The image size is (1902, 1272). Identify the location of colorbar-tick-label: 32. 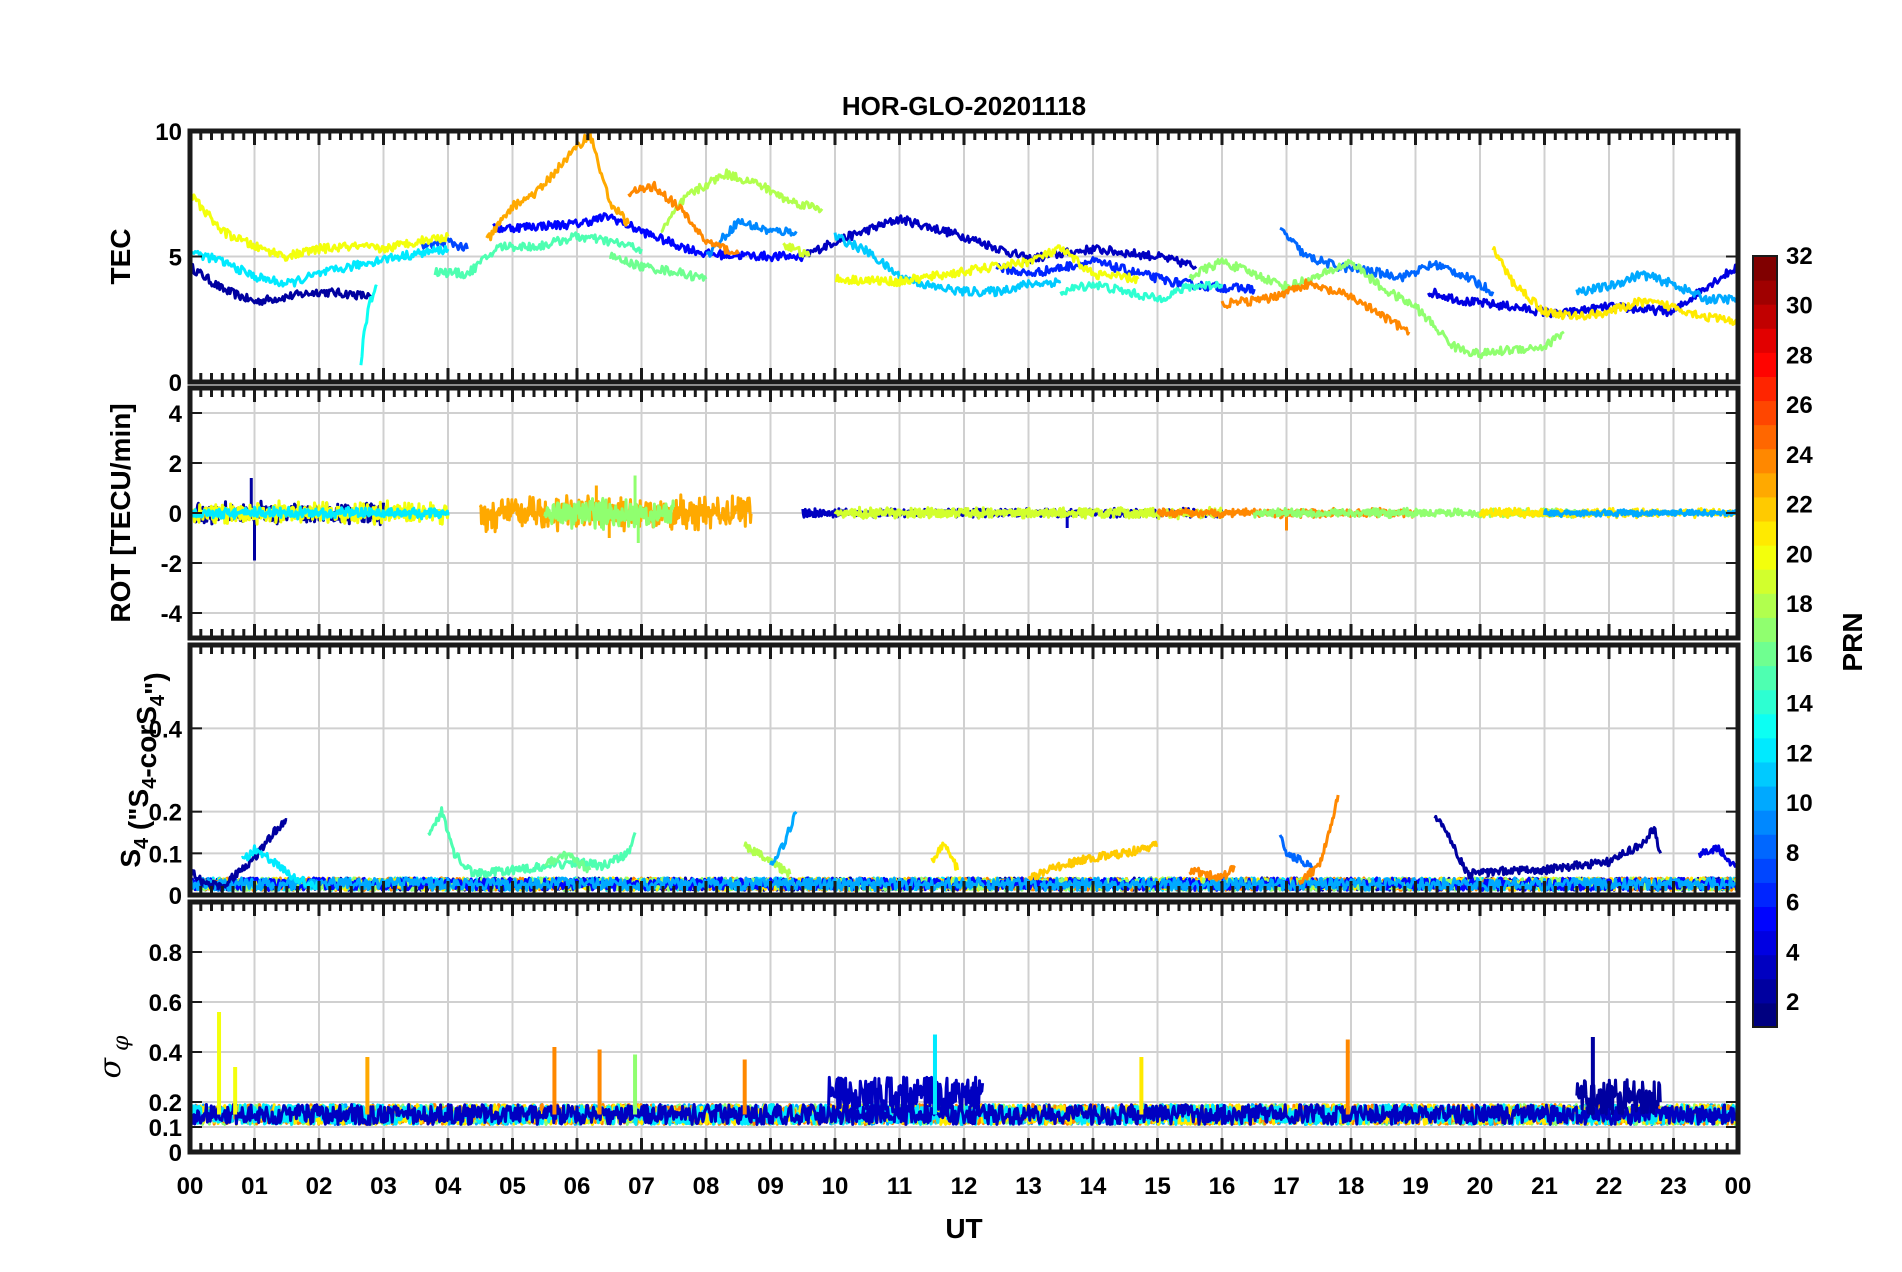
(1799, 256).